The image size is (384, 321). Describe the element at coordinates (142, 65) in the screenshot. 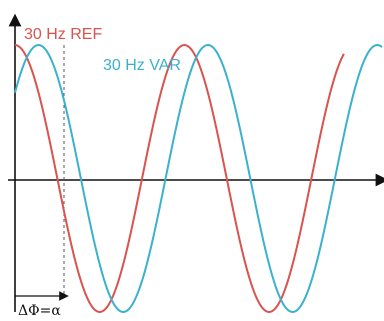

I see `legend-label-var: 30 Hz VAR` at that location.